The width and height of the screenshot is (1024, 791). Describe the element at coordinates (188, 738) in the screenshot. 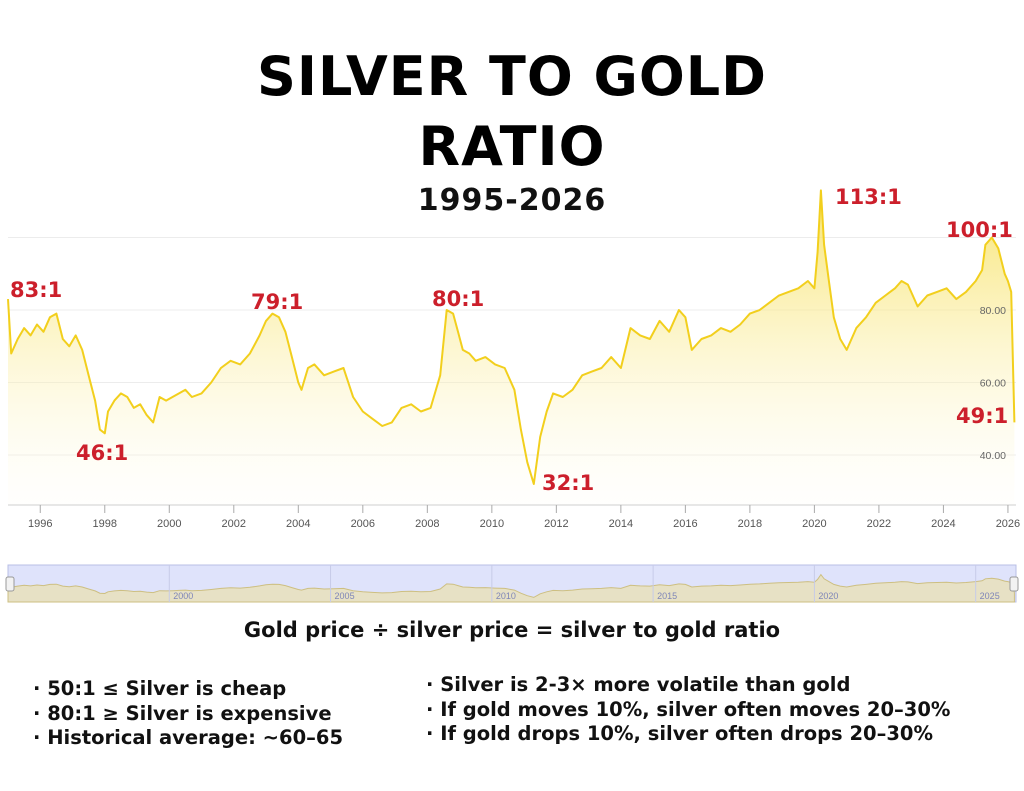

I see `note-item: Historical average: ~60–65` at that location.